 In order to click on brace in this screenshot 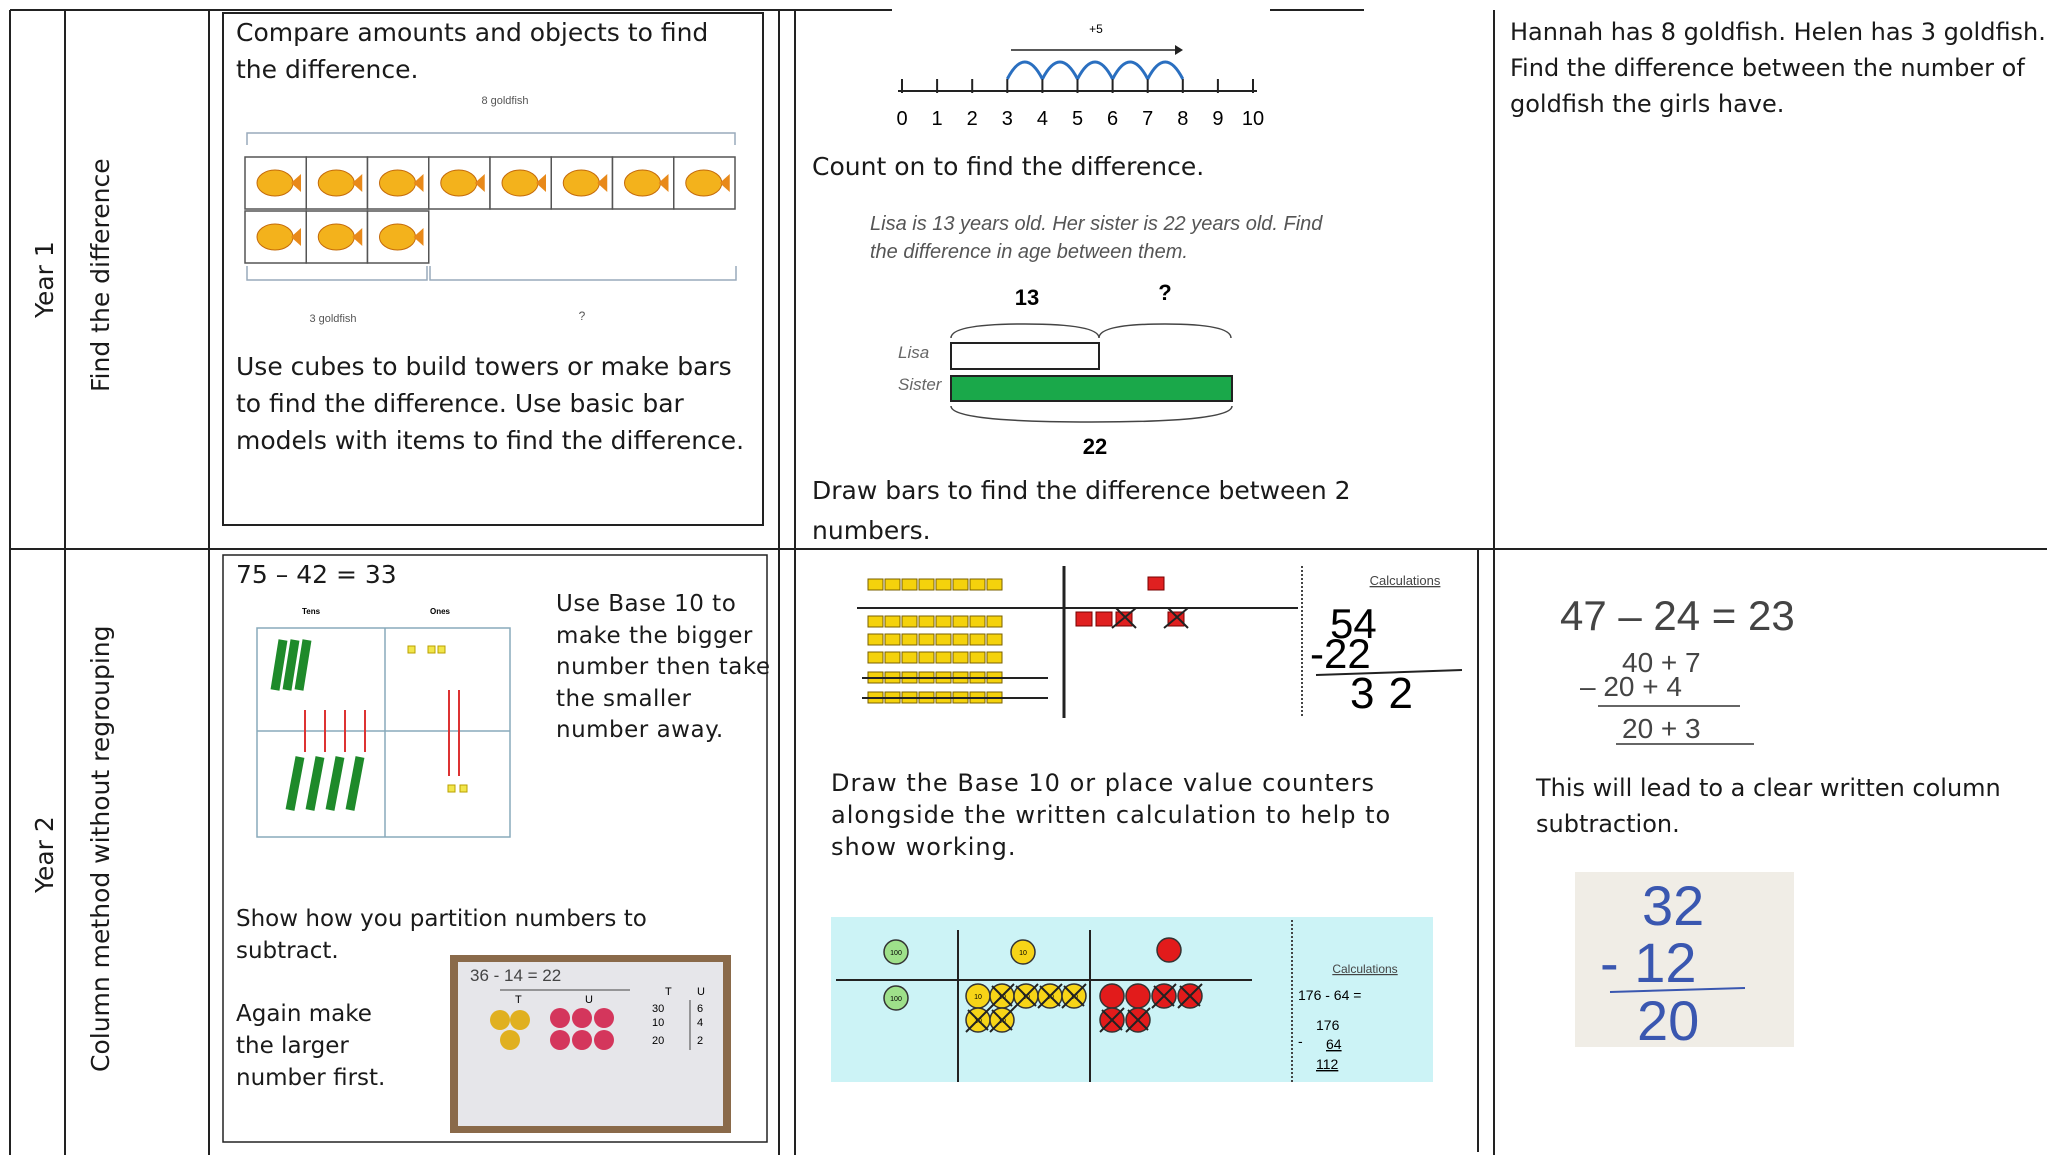, I will do `click(1091, 414)`.